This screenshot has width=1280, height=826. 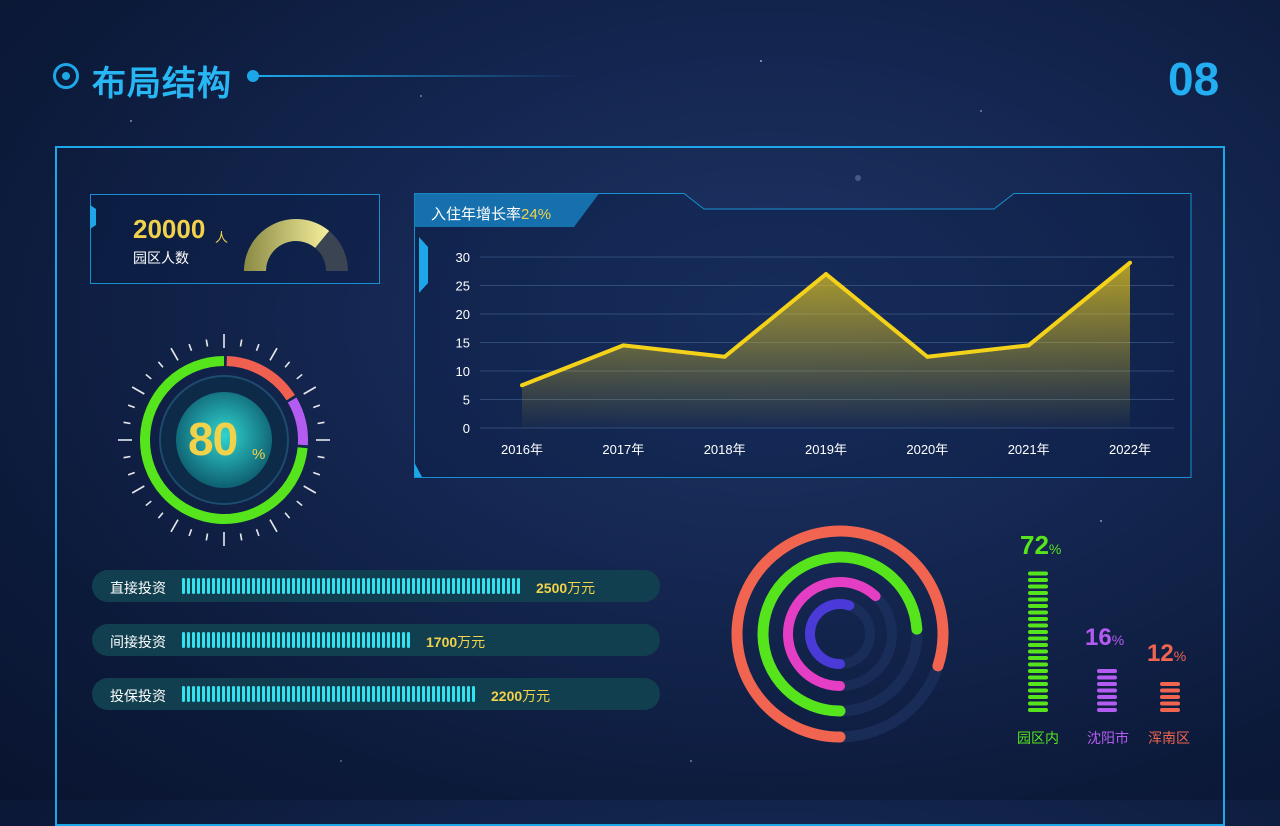 What do you see at coordinates (840, 634) in the screenshot?
I see `ring-chart` at bounding box center [840, 634].